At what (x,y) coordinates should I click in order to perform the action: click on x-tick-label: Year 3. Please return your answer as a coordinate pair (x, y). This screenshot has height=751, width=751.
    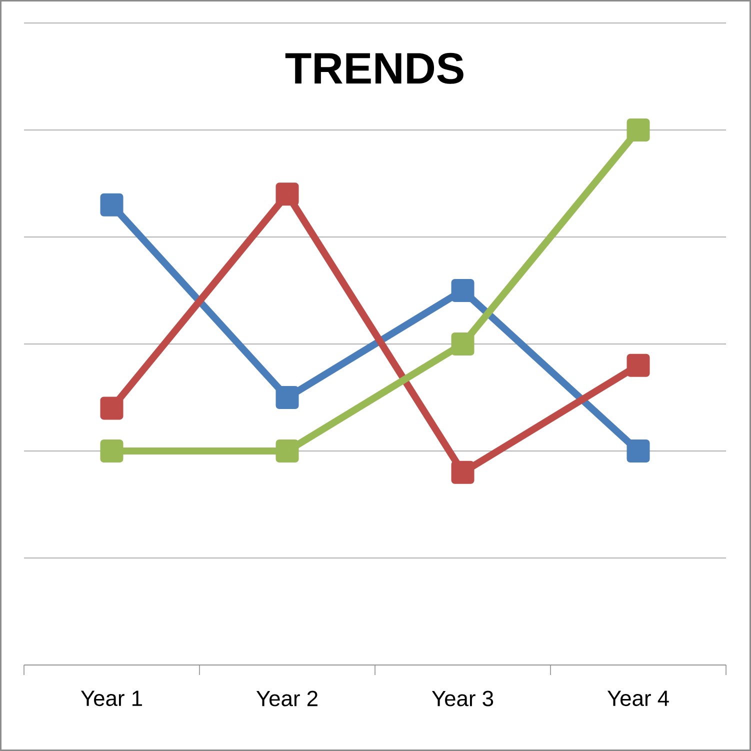
    Looking at the image, I should click on (463, 698).